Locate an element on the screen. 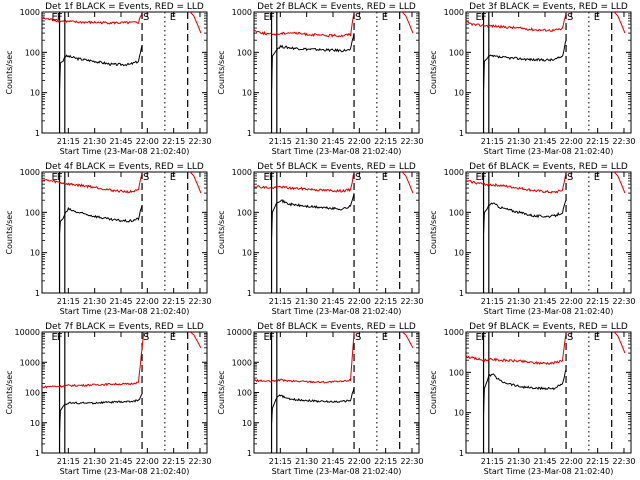 Image resolution: width=640 pixels, height=480 pixels. y-tick-label: 10000 is located at coordinates (239, 332).